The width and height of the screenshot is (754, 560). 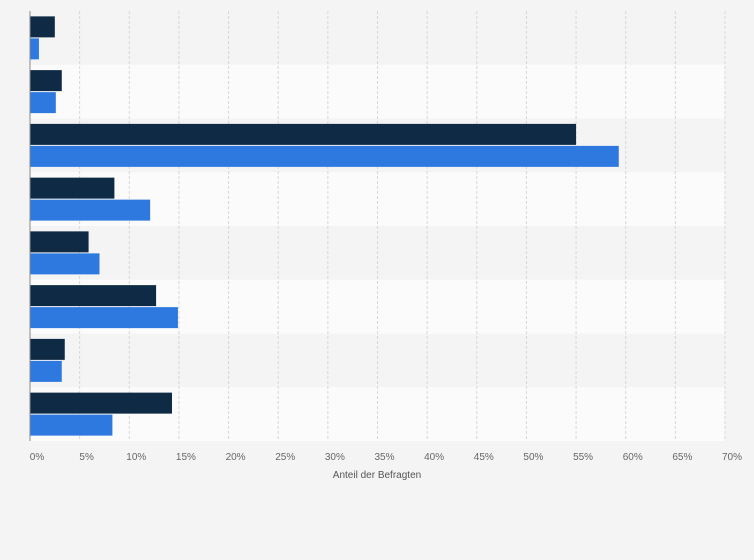 What do you see at coordinates (732, 457) in the screenshot?
I see `x-tick-label: 70%` at bounding box center [732, 457].